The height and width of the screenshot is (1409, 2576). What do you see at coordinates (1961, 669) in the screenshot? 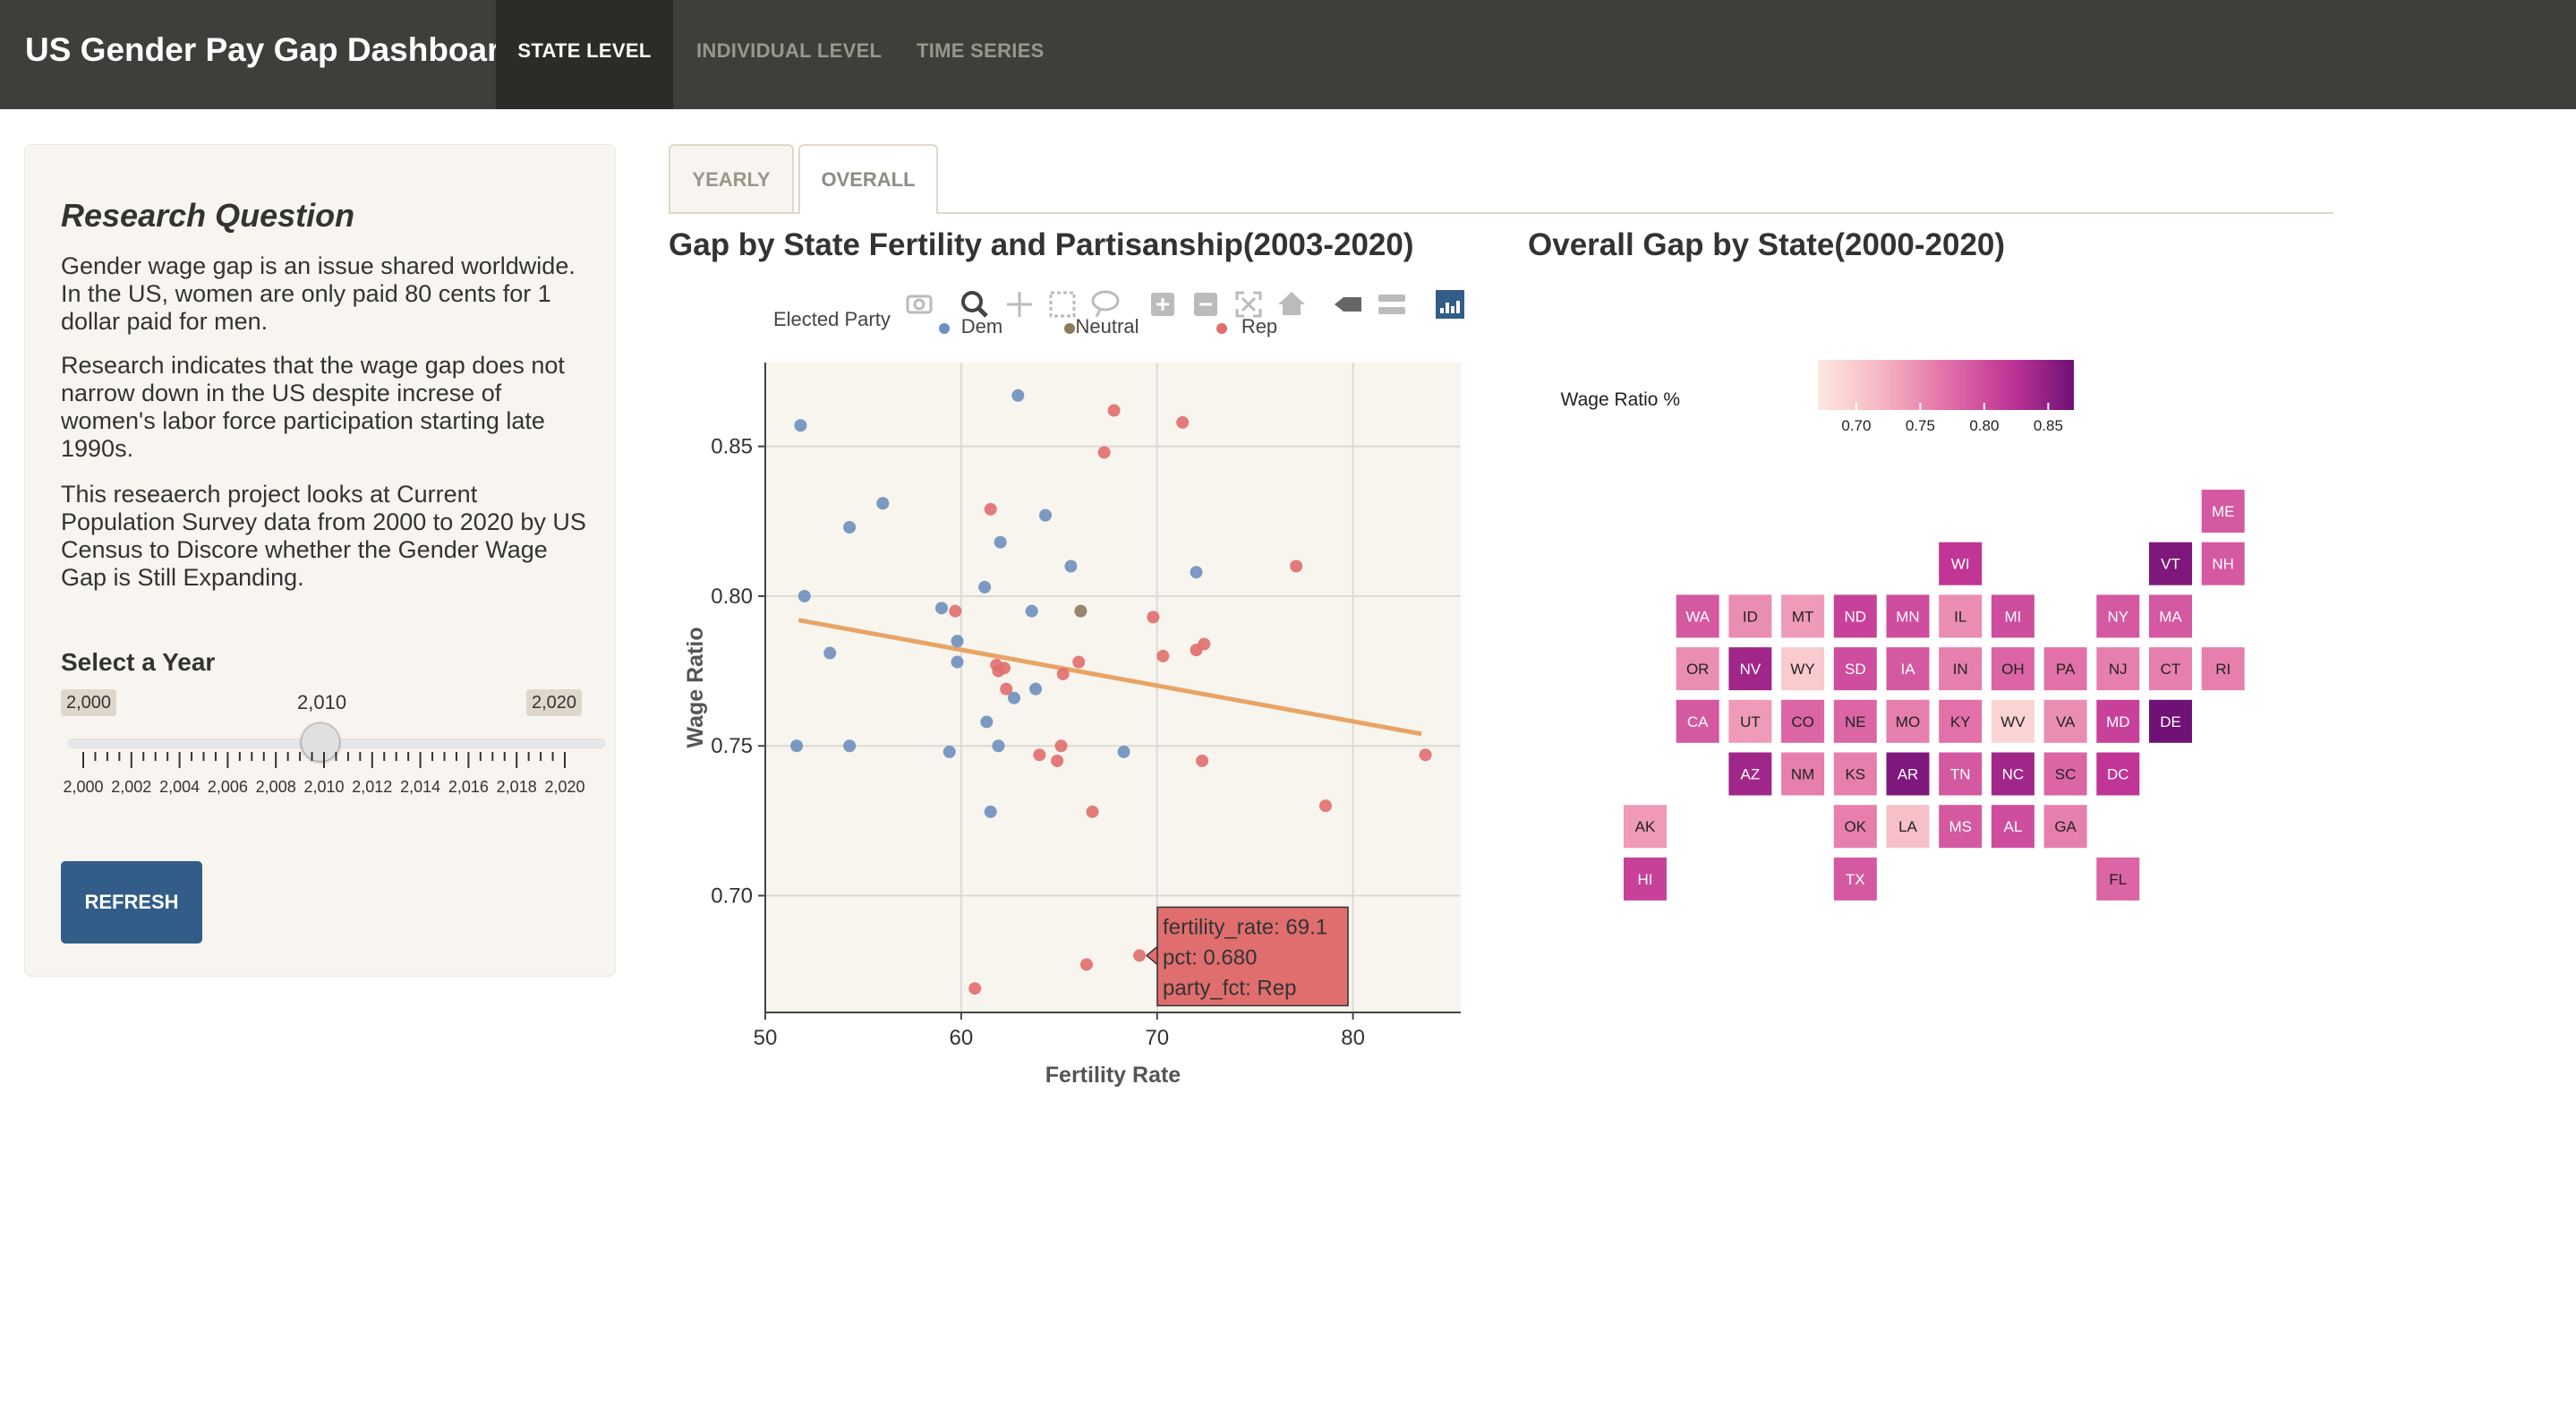
I see `state-tile-in: IN` at bounding box center [1961, 669].